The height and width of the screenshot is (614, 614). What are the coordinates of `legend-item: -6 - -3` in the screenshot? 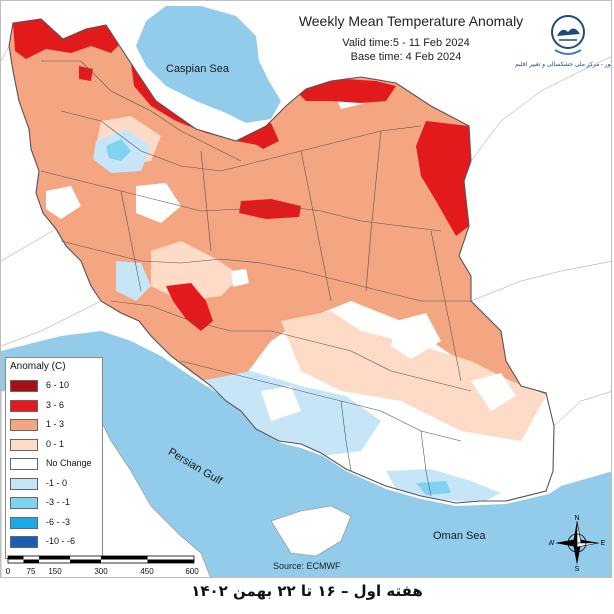 It's located at (55, 523).